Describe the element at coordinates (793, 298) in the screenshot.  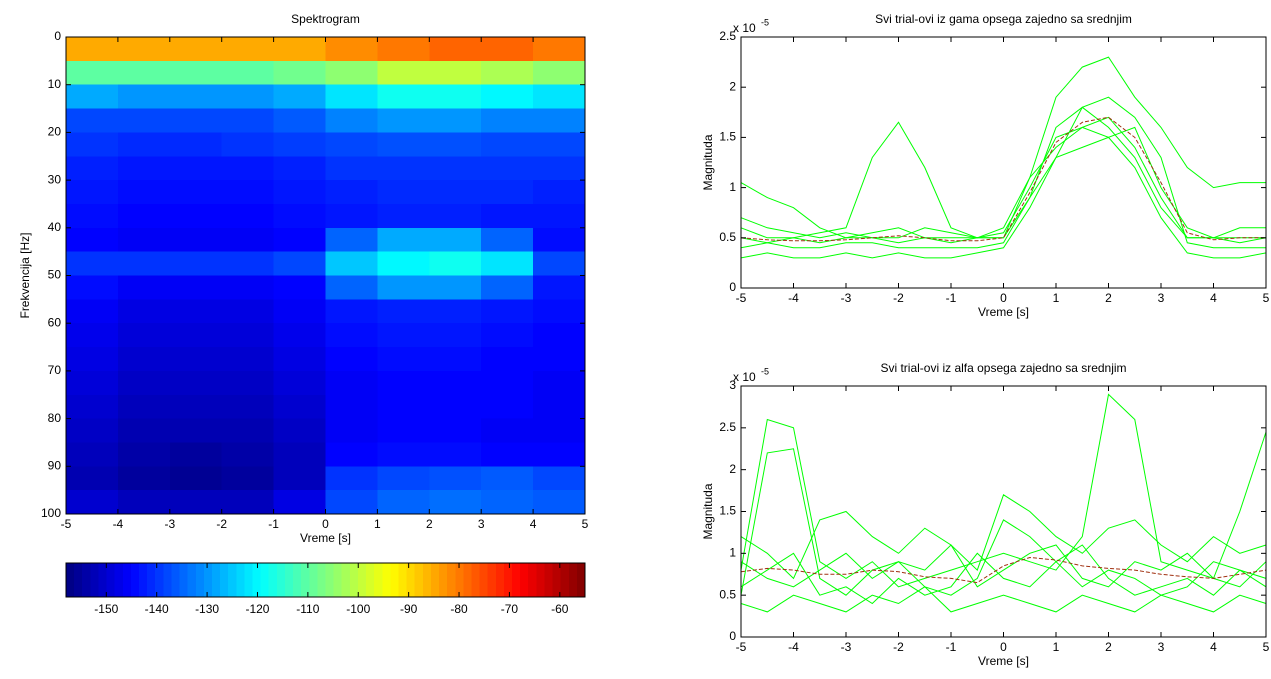
I see `x-tick-label: -4` at that location.